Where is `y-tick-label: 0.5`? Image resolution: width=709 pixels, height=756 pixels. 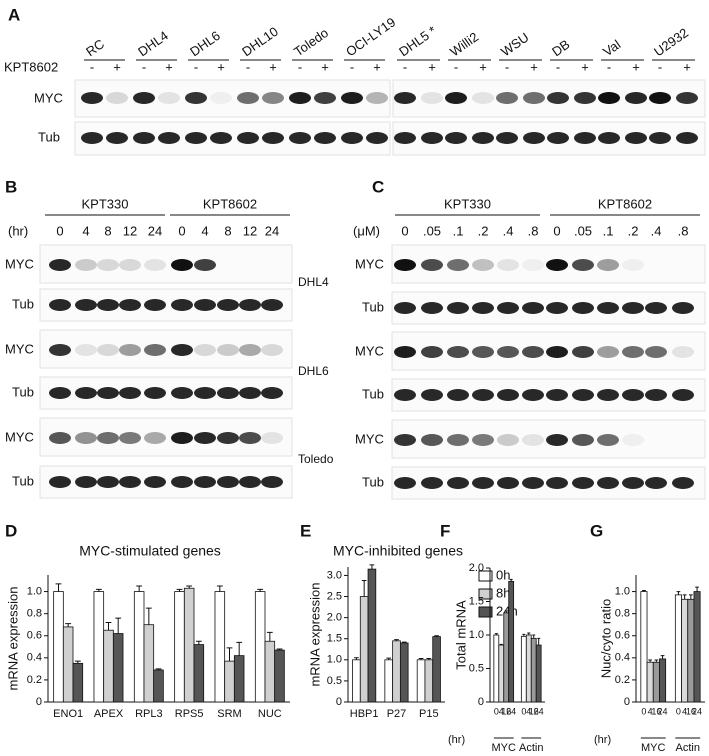 y-tick-label: 0.5 is located at coordinates (476, 668).